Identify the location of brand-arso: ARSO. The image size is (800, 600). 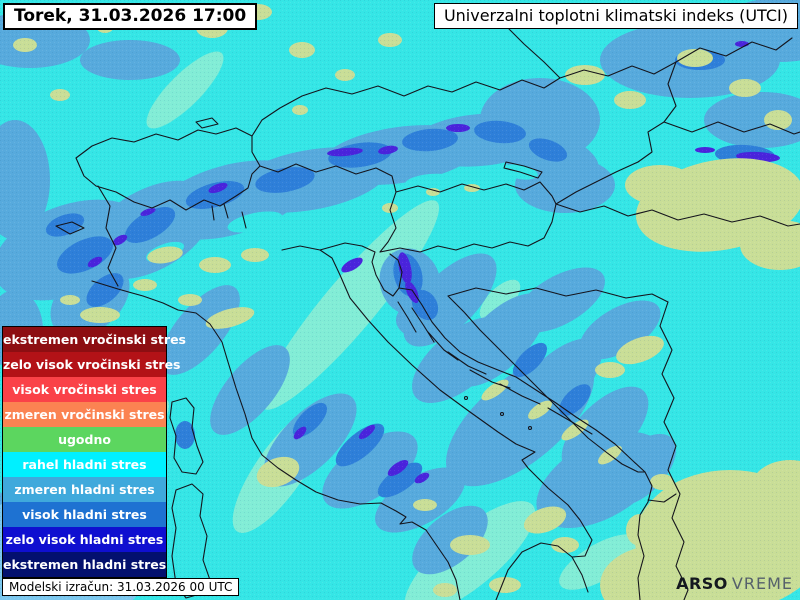
(702, 583).